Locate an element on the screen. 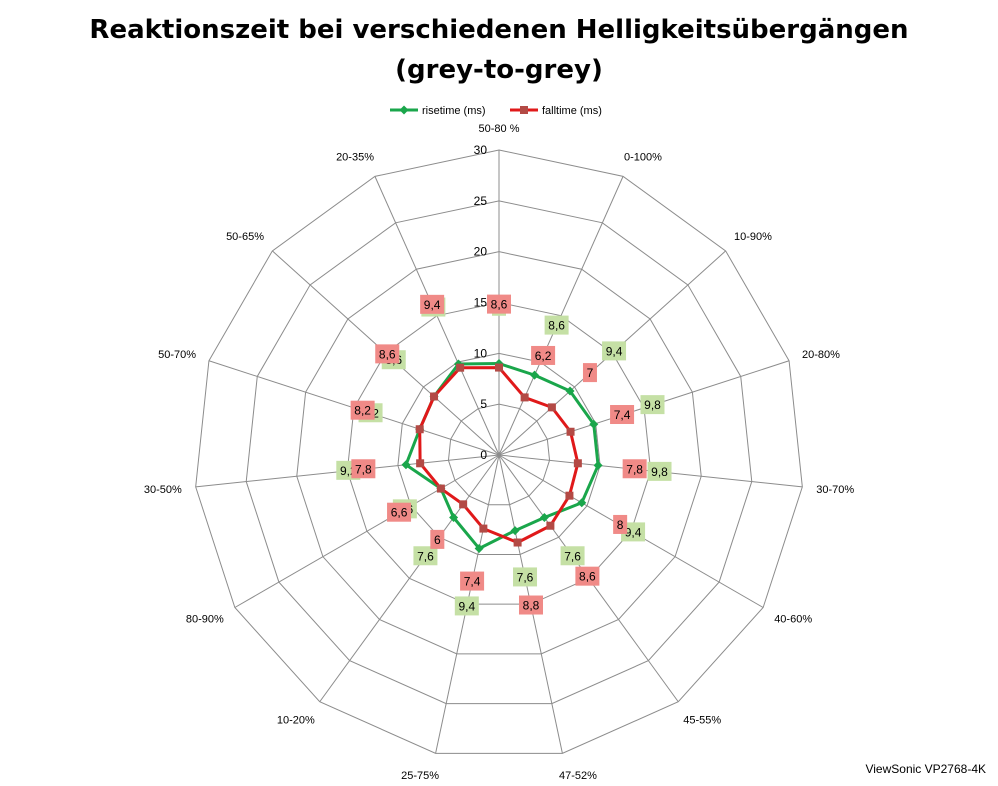 The image size is (998, 786). legend-label: falltime (ms) is located at coordinates (572, 111).